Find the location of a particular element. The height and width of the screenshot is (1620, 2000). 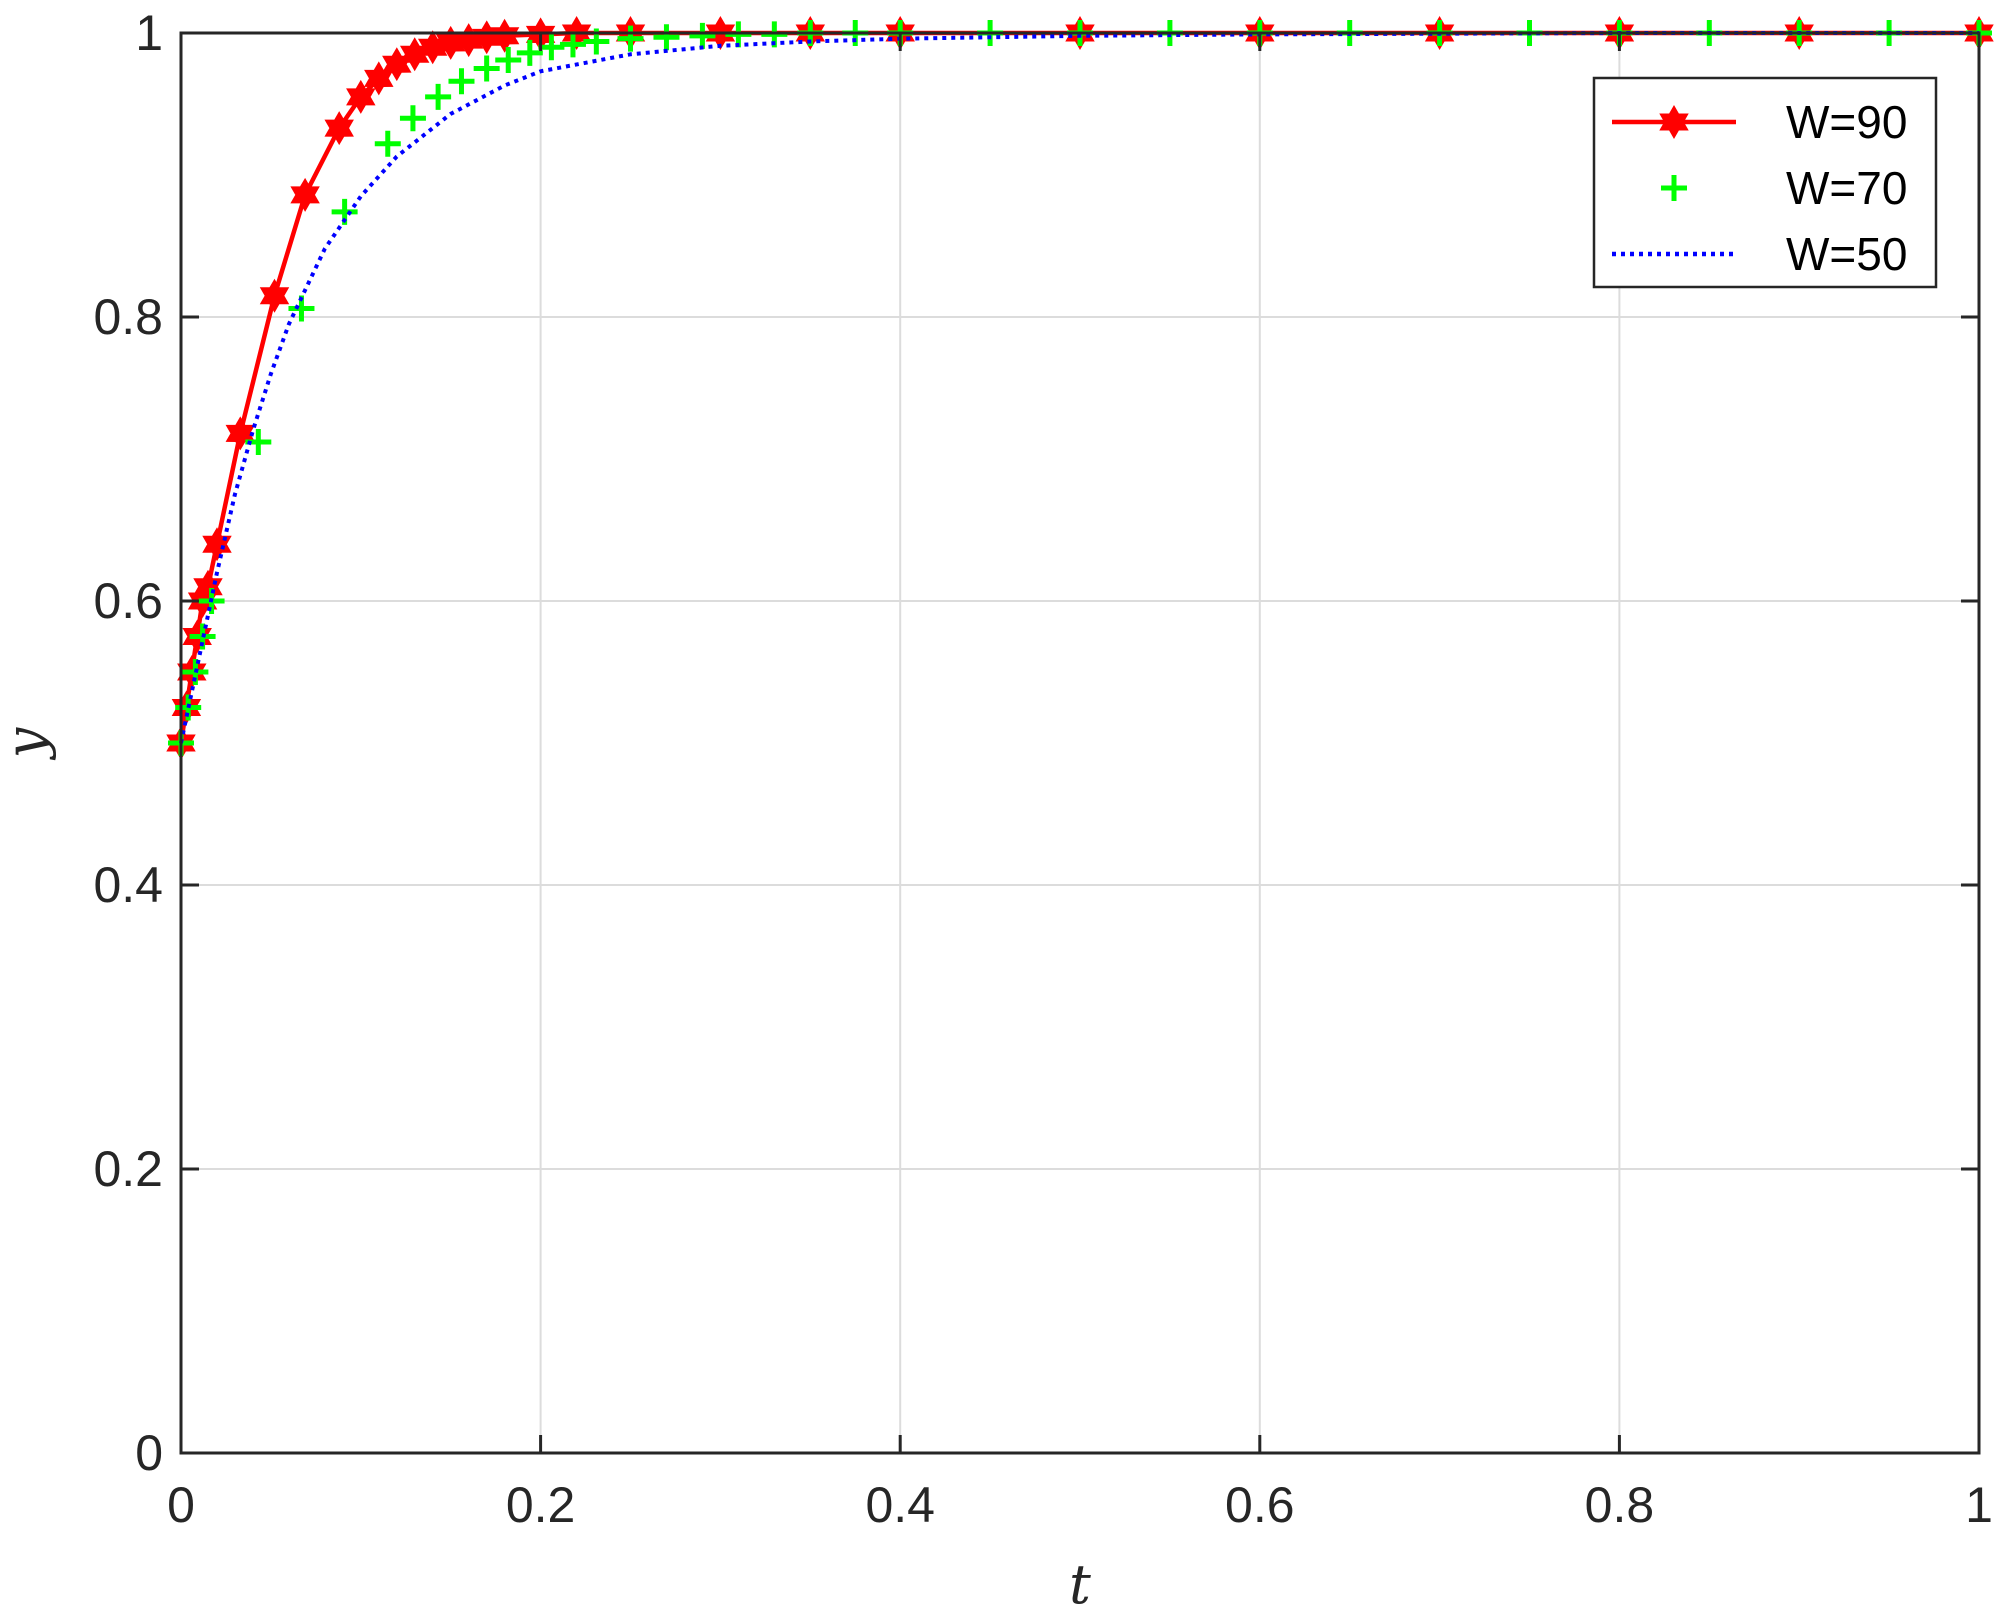

x-tick-label: 0.4 is located at coordinates (900, 1505).